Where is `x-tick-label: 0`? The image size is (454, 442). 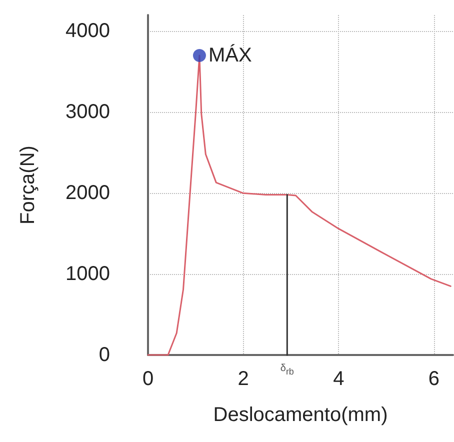 x-tick-label: 0 is located at coordinates (148, 379).